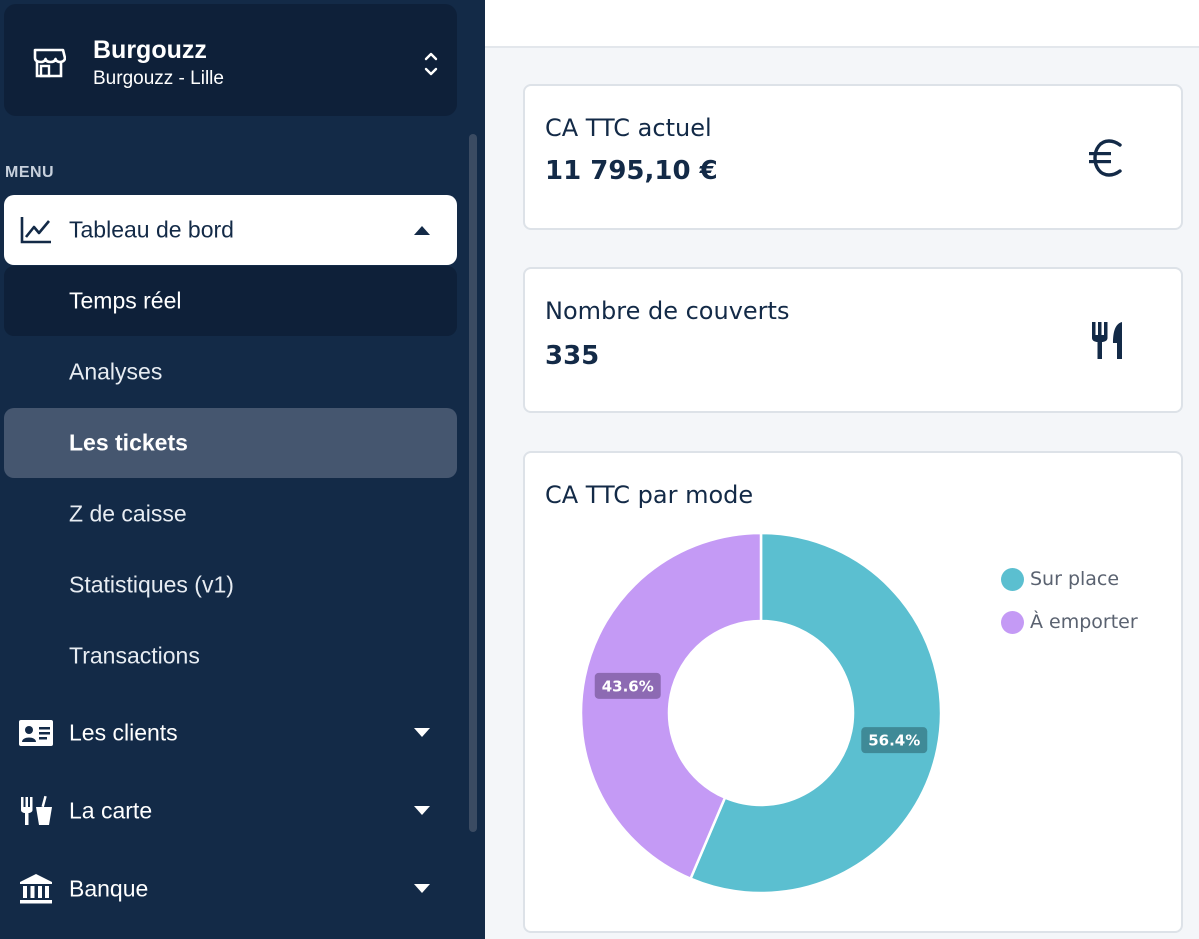  I want to click on store-icon, so click(49, 63).